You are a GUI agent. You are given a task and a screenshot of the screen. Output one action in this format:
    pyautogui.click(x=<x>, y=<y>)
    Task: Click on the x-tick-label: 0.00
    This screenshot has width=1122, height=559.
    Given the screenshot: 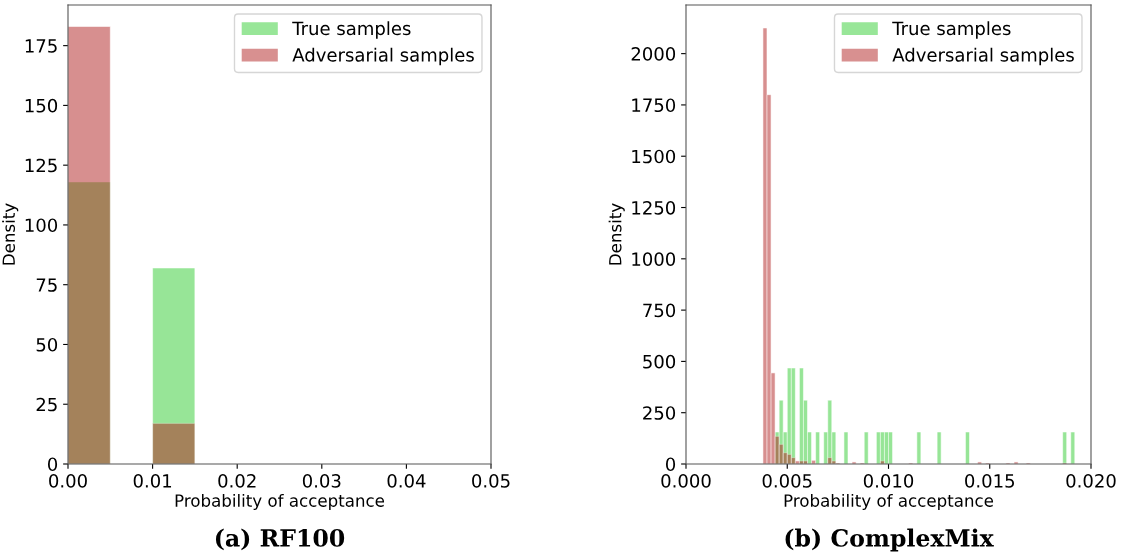 What is the action you would take?
    pyautogui.click(x=68, y=481)
    